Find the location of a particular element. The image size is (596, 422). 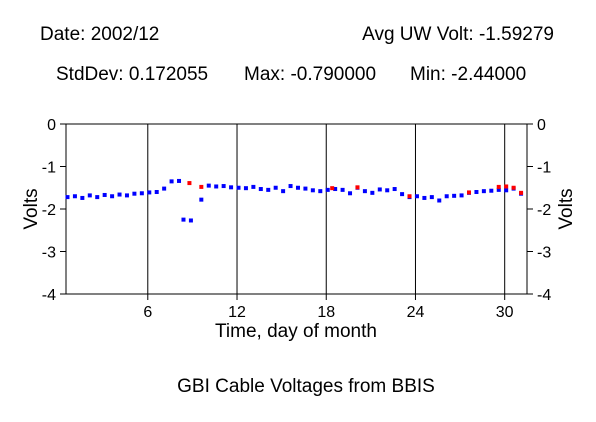

y-tick-label-left: 0 is located at coordinates (51, 125).